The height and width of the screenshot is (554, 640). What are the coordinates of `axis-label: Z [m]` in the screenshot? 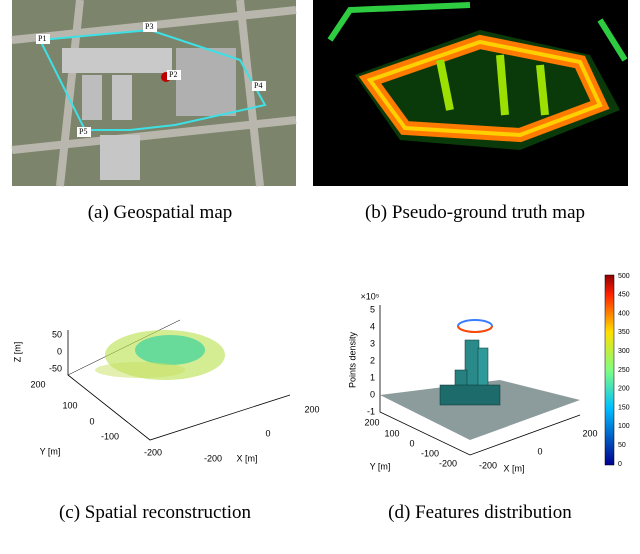 It's located at (17, 352).